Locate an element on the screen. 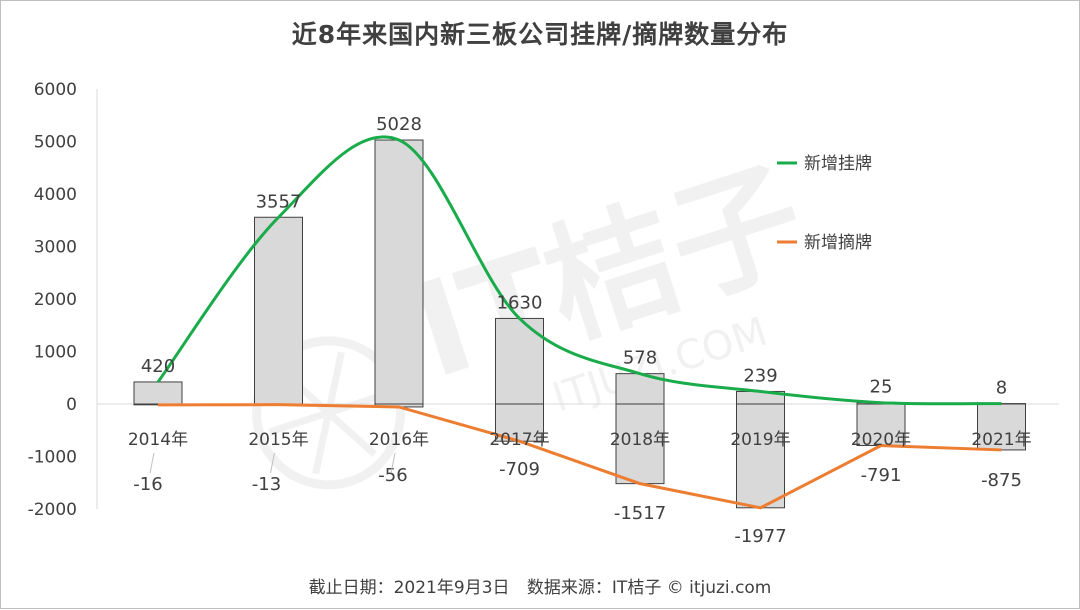 The width and height of the screenshot is (1080, 610). data-label-delisting: -709 is located at coordinates (519, 469).